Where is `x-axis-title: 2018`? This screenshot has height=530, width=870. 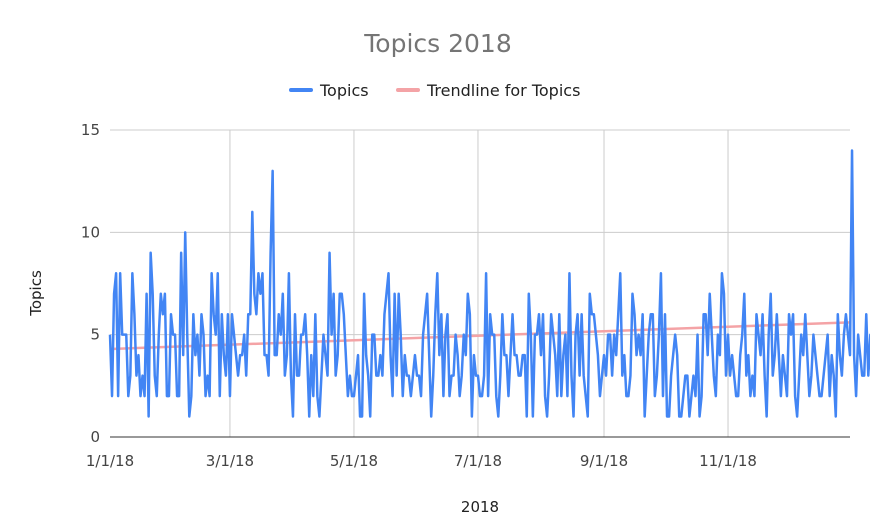
x-axis-title: 2018 is located at coordinates (480, 507).